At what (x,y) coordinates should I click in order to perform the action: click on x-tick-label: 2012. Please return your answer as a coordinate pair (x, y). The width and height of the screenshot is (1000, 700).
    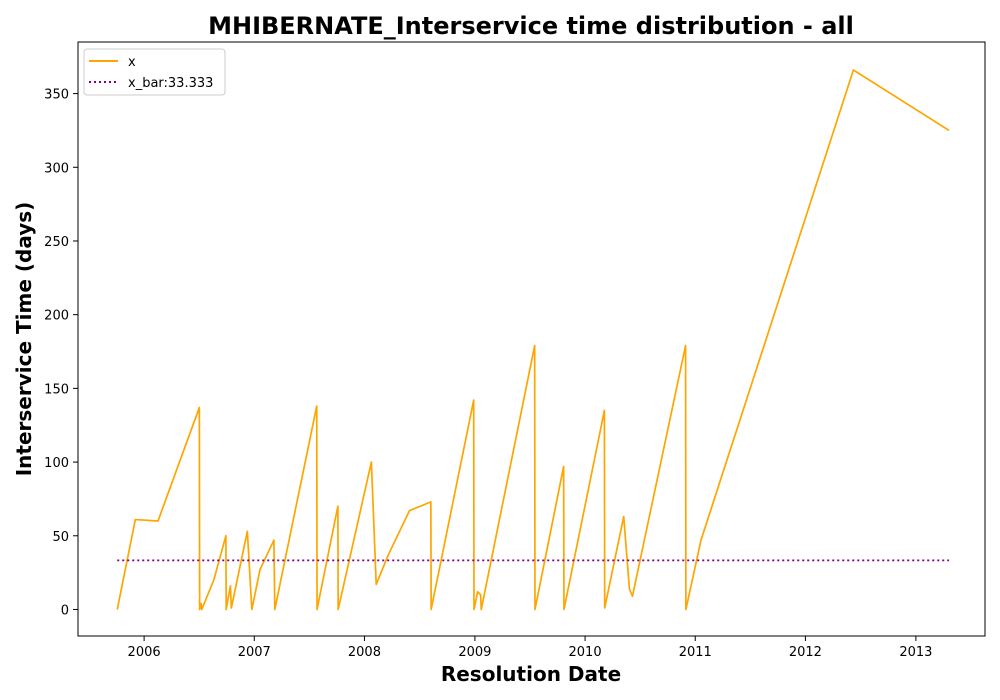
    Looking at the image, I should click on (805, 652).